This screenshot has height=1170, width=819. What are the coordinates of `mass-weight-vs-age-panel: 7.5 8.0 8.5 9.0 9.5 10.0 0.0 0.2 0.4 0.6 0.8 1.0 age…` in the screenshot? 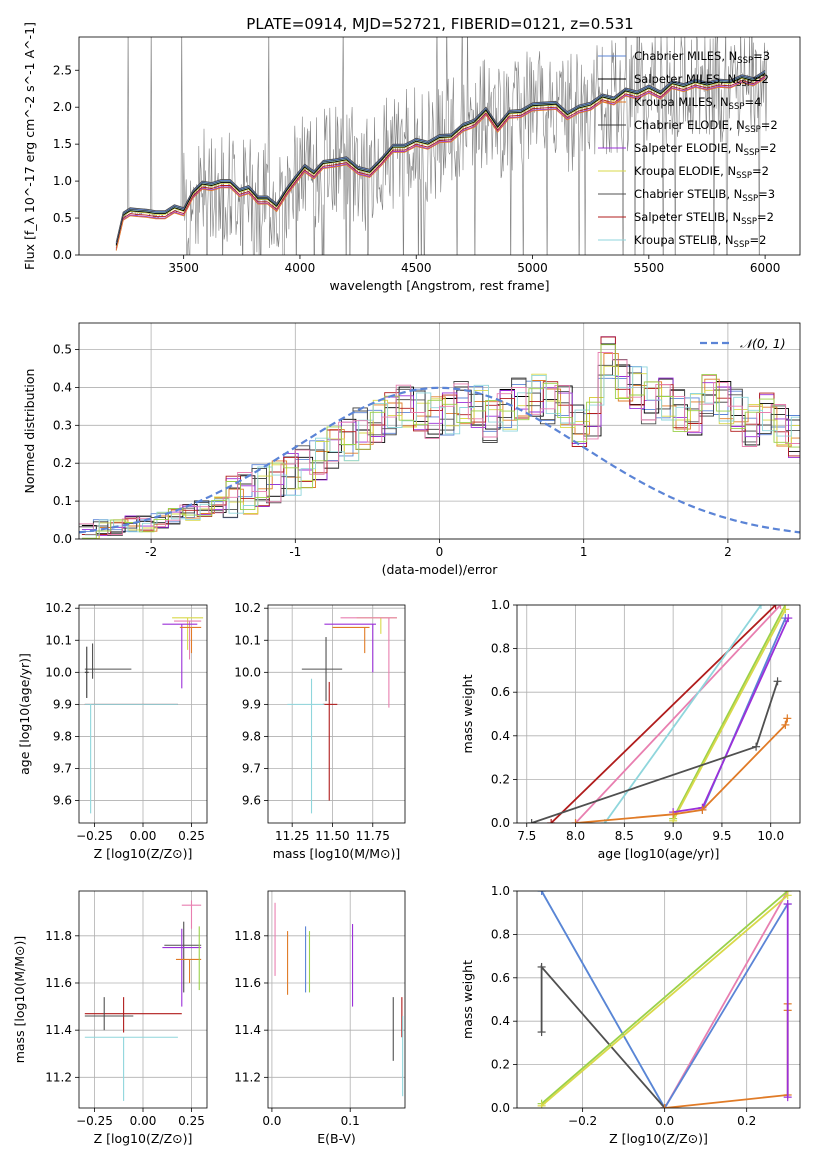 It's located at (630, 729).